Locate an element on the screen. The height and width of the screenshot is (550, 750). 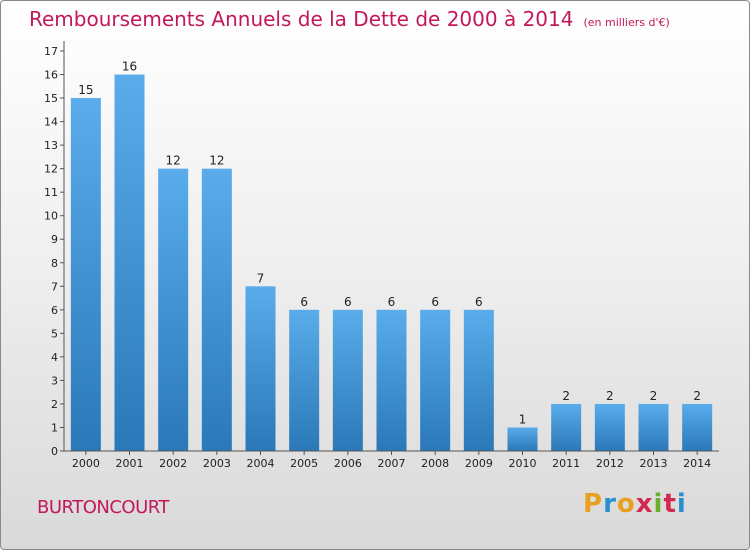
y-tick-label: 5 is located at coordinates (54, 333).